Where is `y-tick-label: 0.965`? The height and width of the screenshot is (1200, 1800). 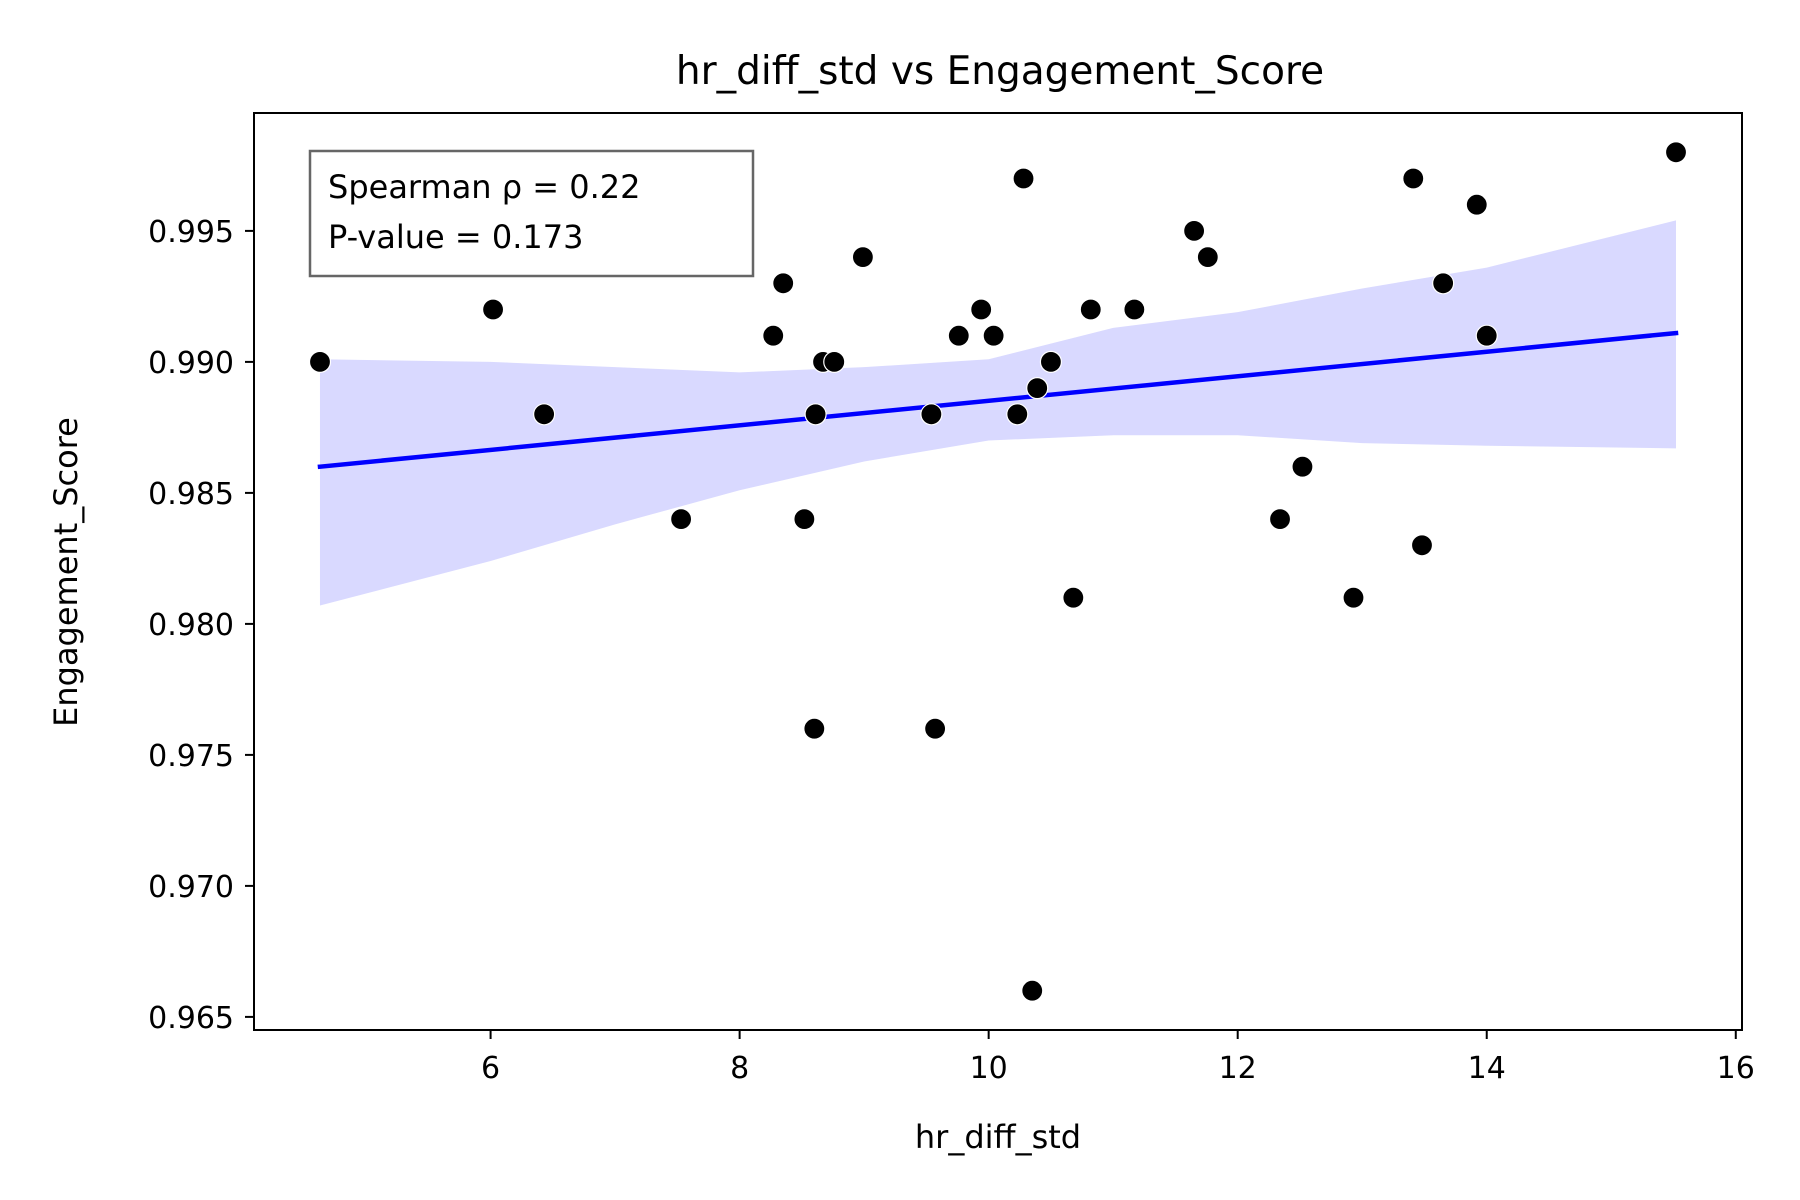
y-tick-label: 0.965 is located at coordinates (191, 1018).